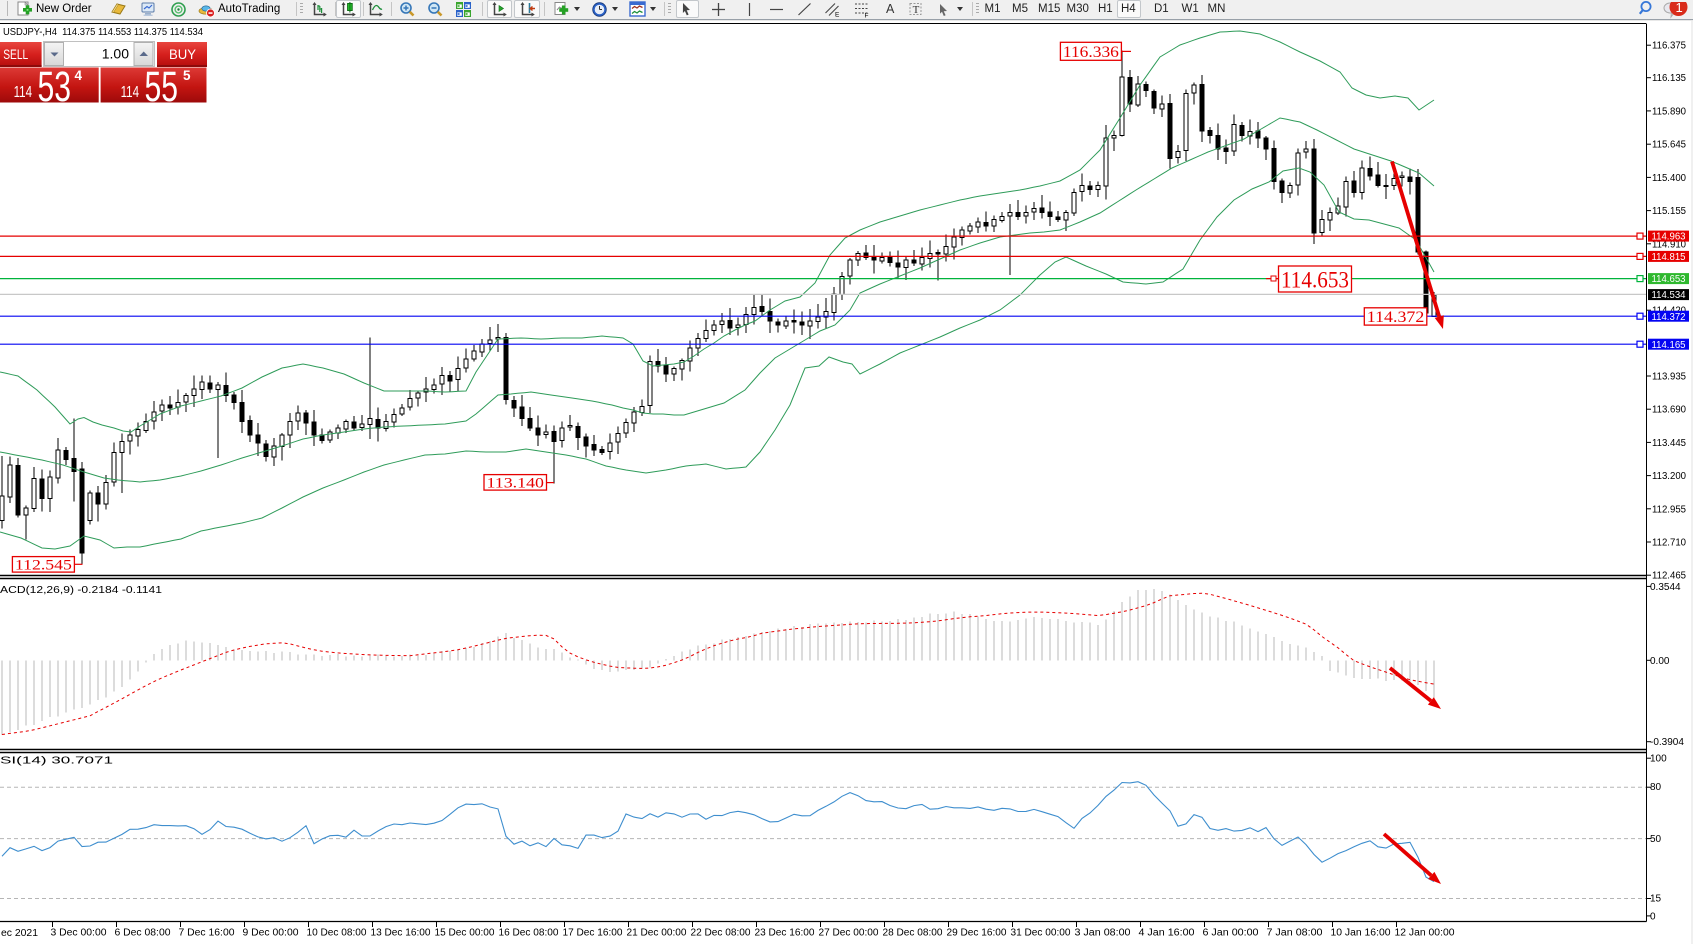 Image resolution: width=1693 pixels, height=944 pixels. Describe the element at coordinates (1425, 933) in the screenshot. I see `svg-text: 12 Jan 00:00` at that location.